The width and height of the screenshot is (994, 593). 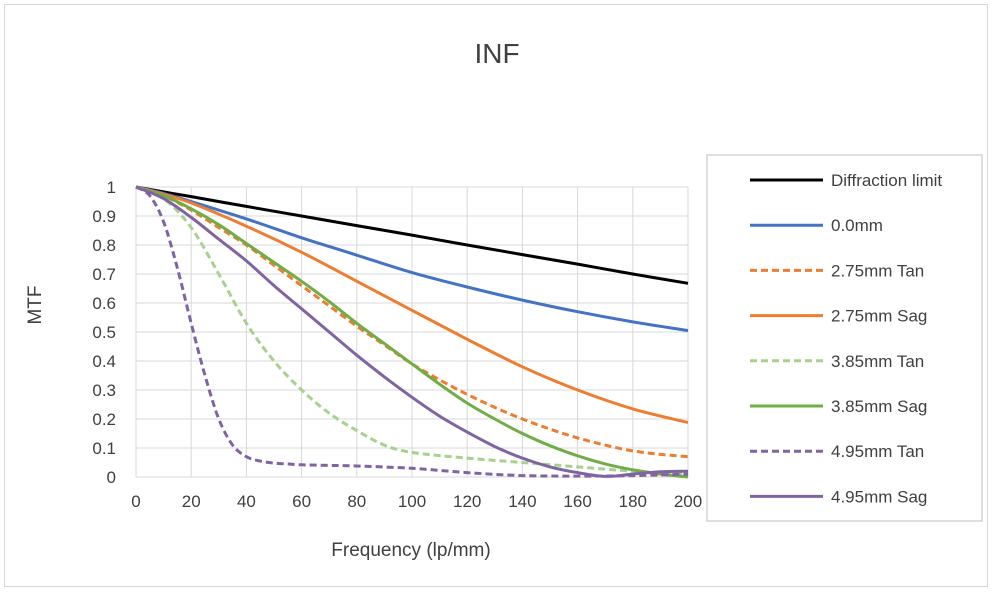 I want to click on x-tick-labels: 0 20 40 60 80 100 120 140 160 180 200, so click(x=416, y=501).